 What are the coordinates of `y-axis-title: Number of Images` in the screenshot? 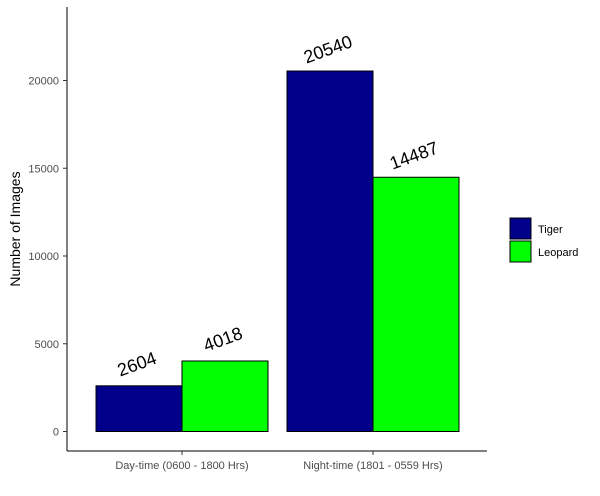 It's located at (15, 228).